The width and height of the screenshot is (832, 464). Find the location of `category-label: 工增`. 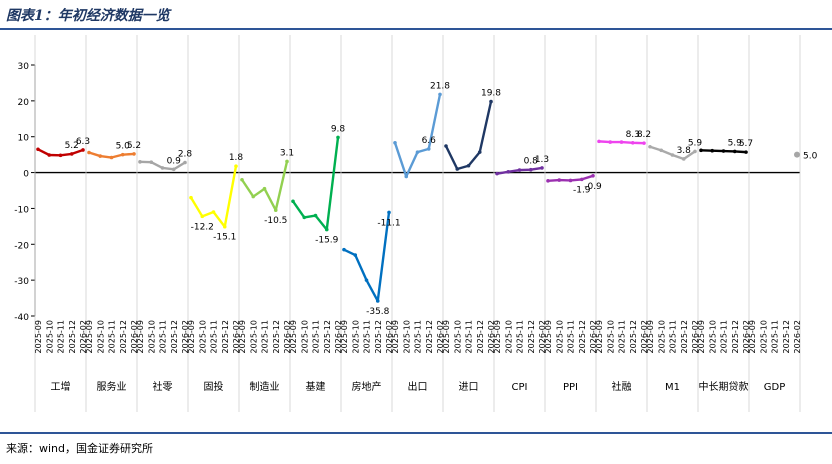

category-label: 工增 is located at coordinates (61, 386).